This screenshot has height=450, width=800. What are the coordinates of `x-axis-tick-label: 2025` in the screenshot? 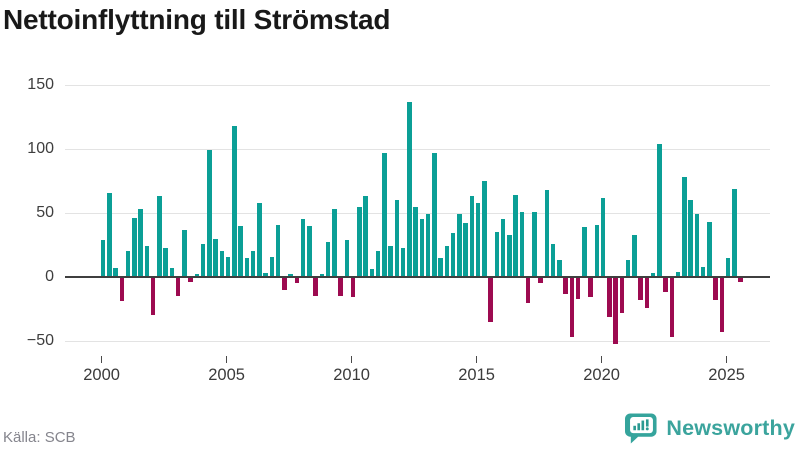 It's located at (726, 375).